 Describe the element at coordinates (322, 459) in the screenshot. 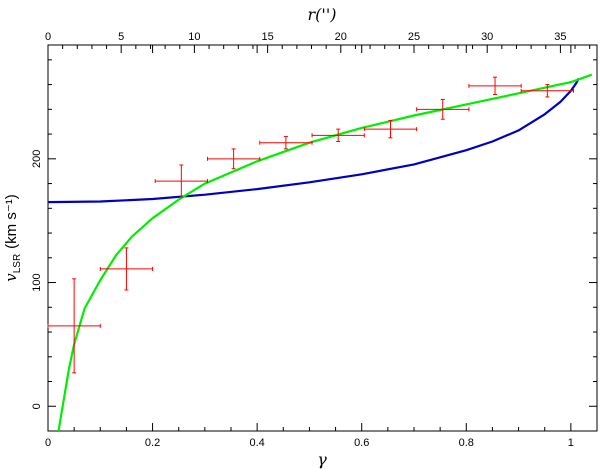

I see `x-axis-label: γ` at that location.